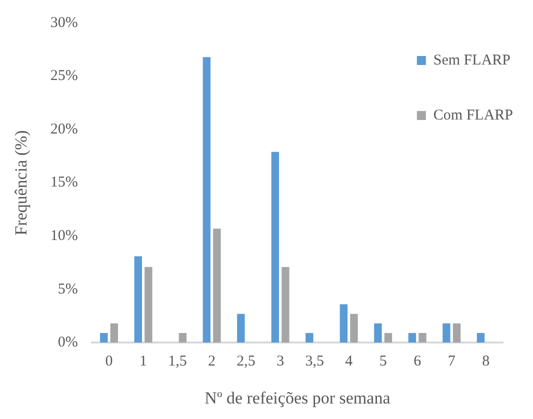  Describe the element at coordinates (109, 362) in the screenshot. I see `x-tick-label: 0` at that location.